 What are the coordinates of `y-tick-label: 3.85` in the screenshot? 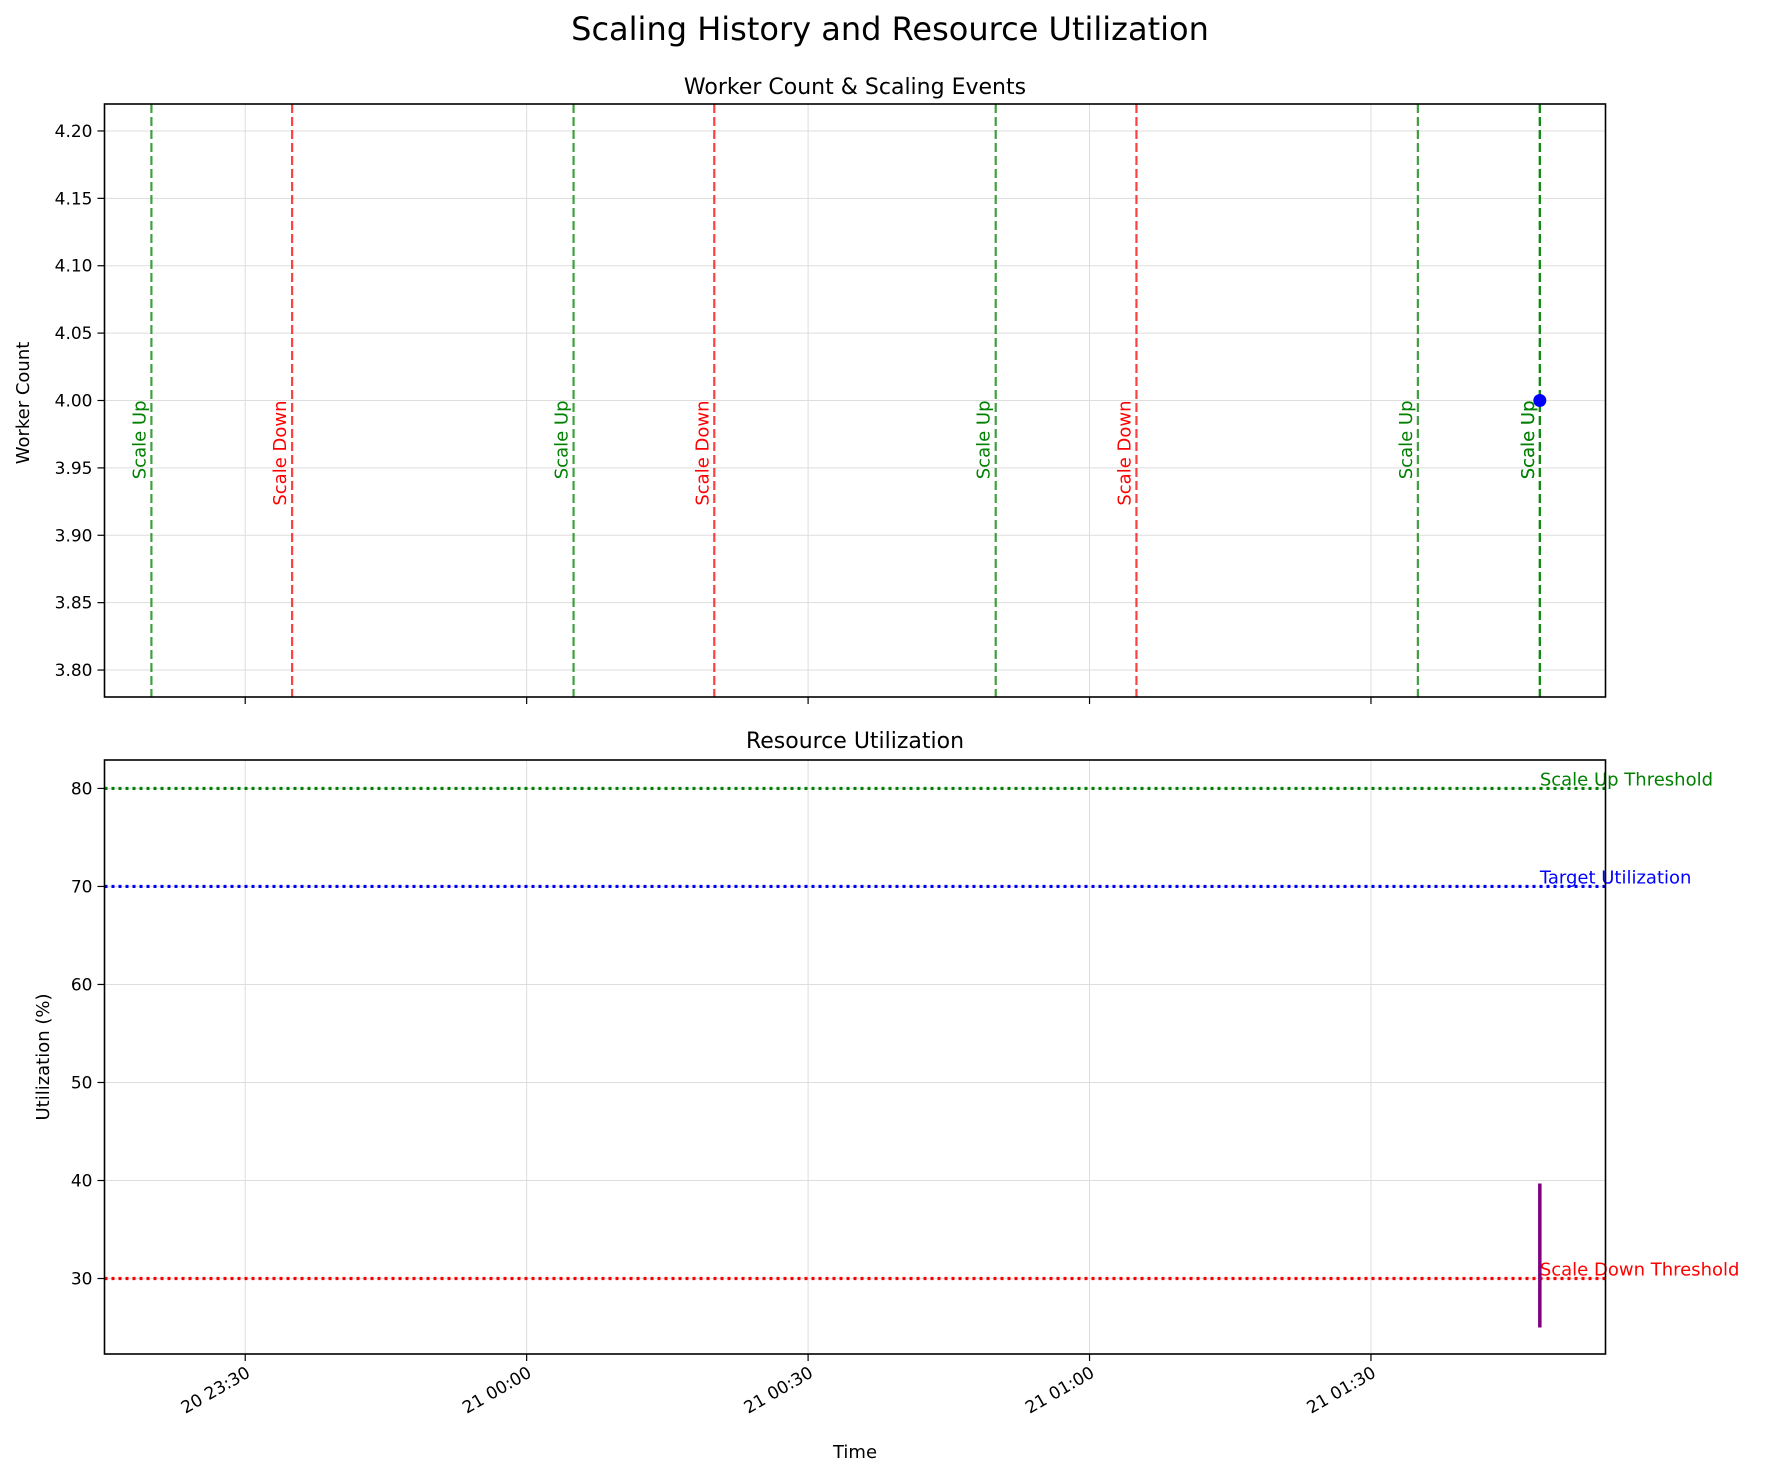 It's located at (74, 604).